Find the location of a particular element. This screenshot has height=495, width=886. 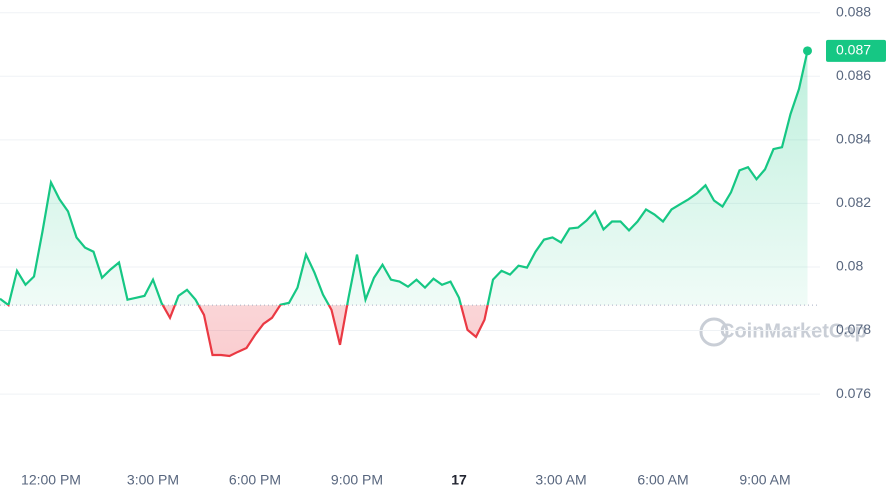

watermark-logo is located at coordinates (714, 332).